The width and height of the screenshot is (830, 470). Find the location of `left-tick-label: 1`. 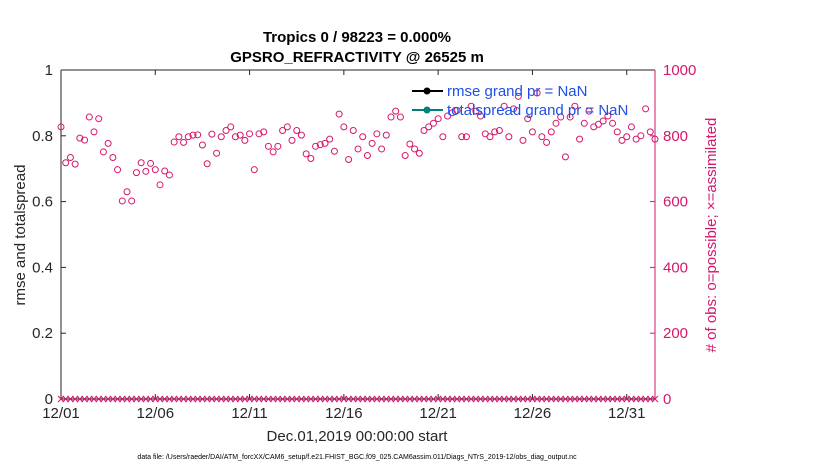

left-tick-label: 1 is located at coordinates (49, 70).